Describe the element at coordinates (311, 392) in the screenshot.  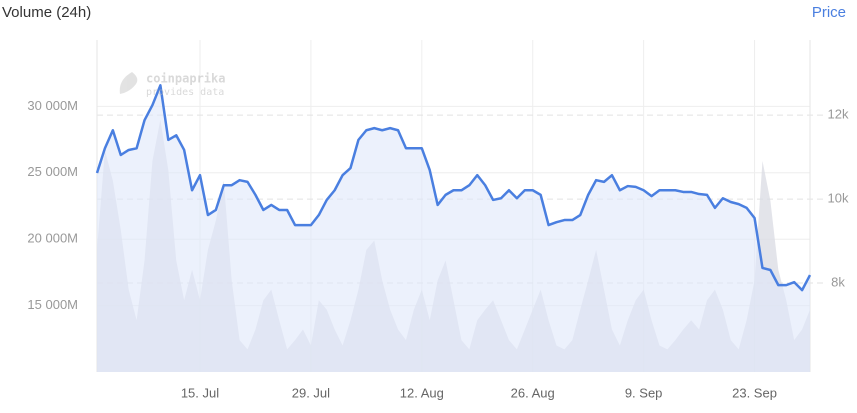
I see `x-tick-label: 29. Jul` at that location.